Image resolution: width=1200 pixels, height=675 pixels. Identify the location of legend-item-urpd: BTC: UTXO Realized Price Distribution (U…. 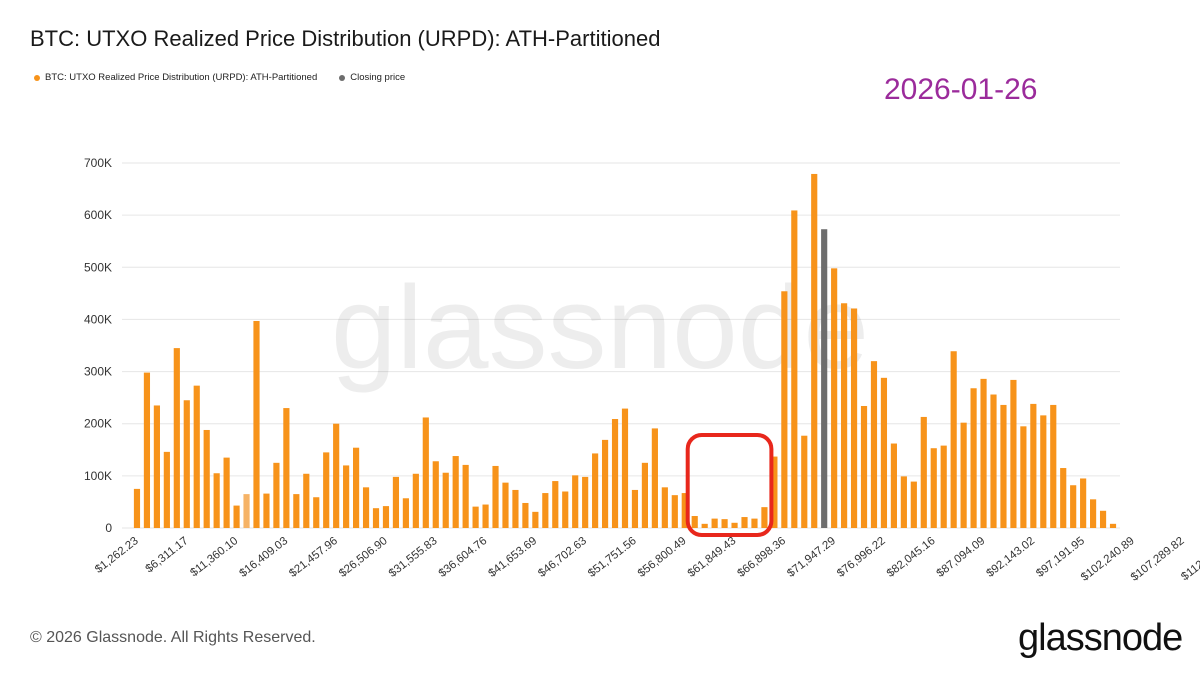
(175, 77).